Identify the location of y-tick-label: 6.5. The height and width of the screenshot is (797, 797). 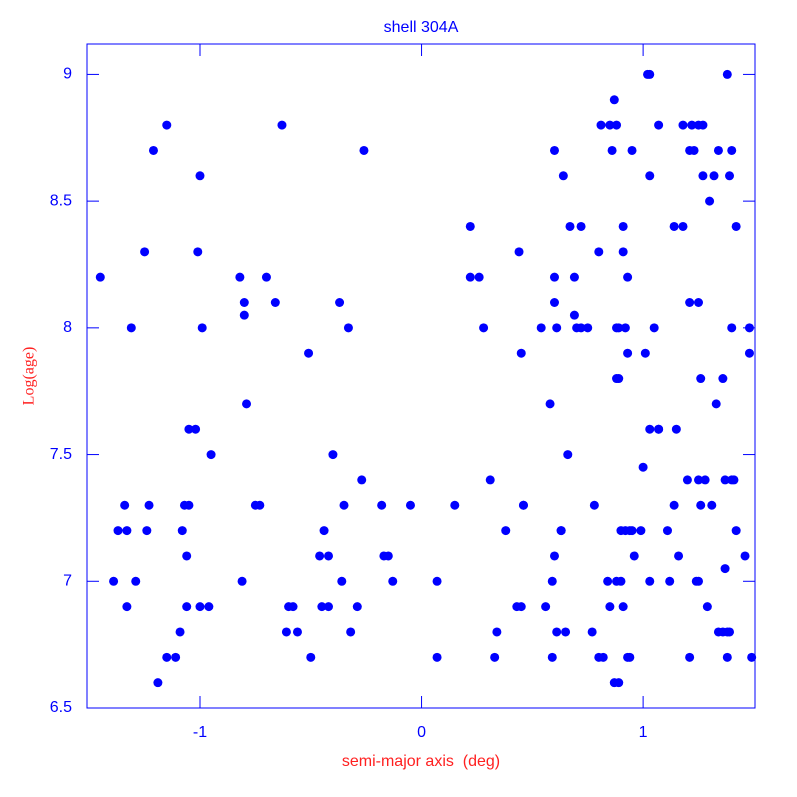
(61, 707).